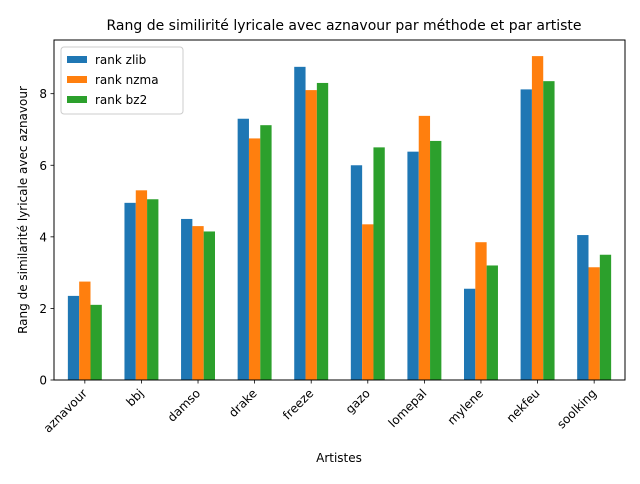 Image resolution: width=640 pixels, height=484 pixels. What do you see at coordinates (43, 381) in the screenshot?
I see `y-tick-label: 0` at bounding box center [43, 381].